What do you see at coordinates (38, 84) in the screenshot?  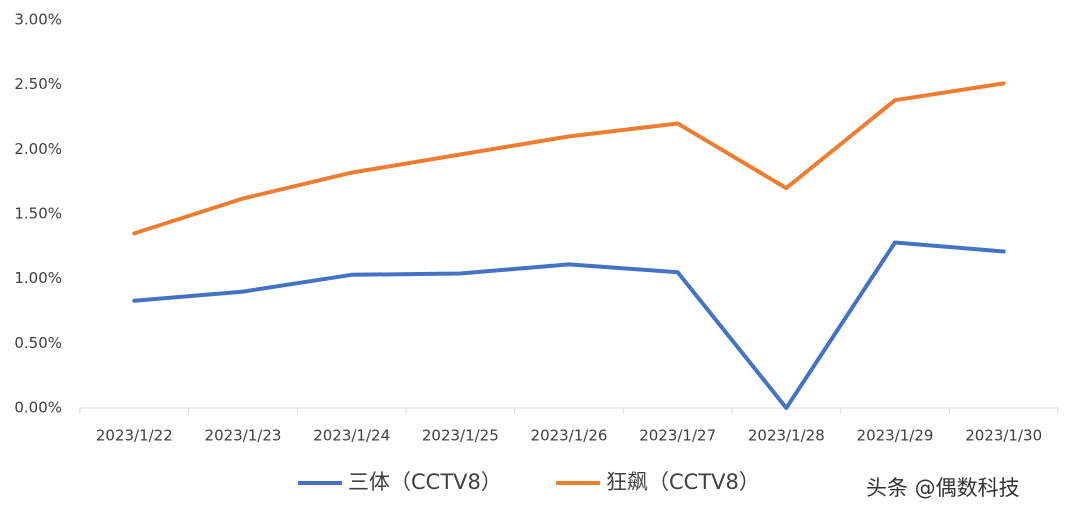 I see `y-tick-label: 2.50%` at bounding box center [38, 84].